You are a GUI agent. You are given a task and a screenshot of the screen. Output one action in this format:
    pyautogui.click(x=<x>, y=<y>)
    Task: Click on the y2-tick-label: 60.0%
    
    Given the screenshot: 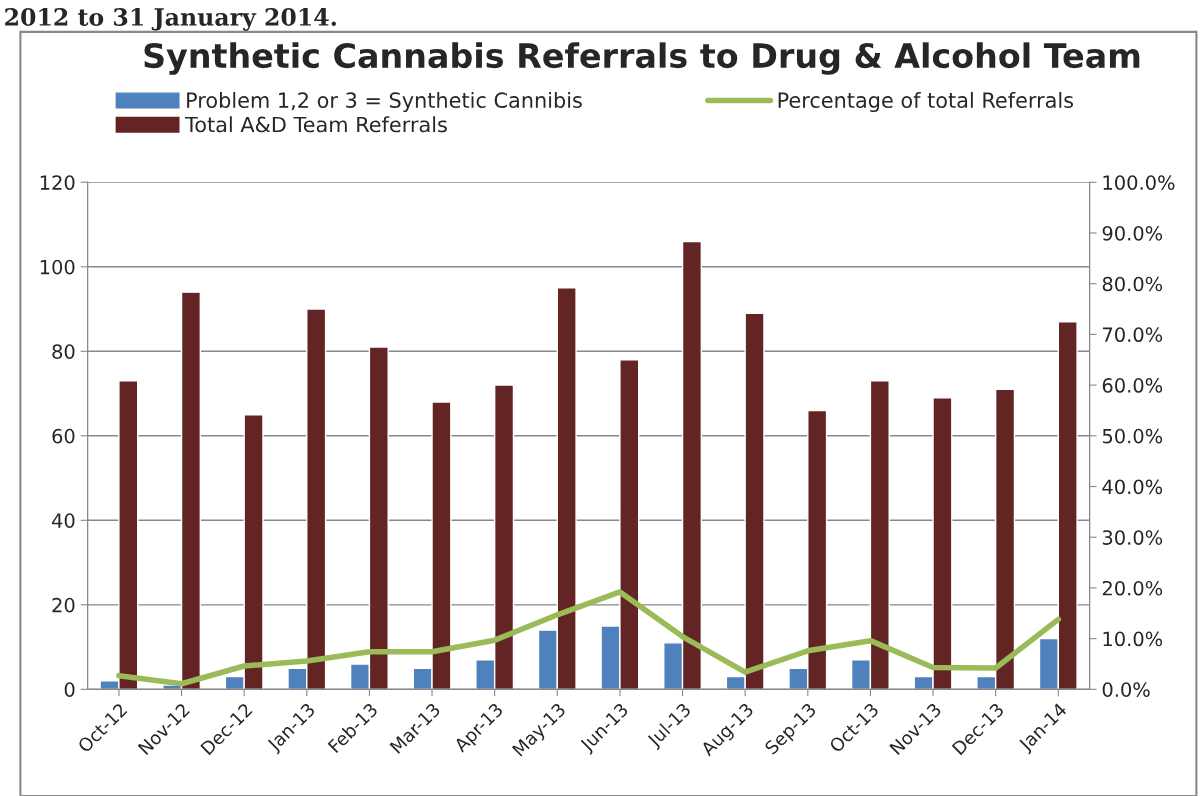 What is the action you would take?
    pyautogui.click(x=1132, y=385)
    